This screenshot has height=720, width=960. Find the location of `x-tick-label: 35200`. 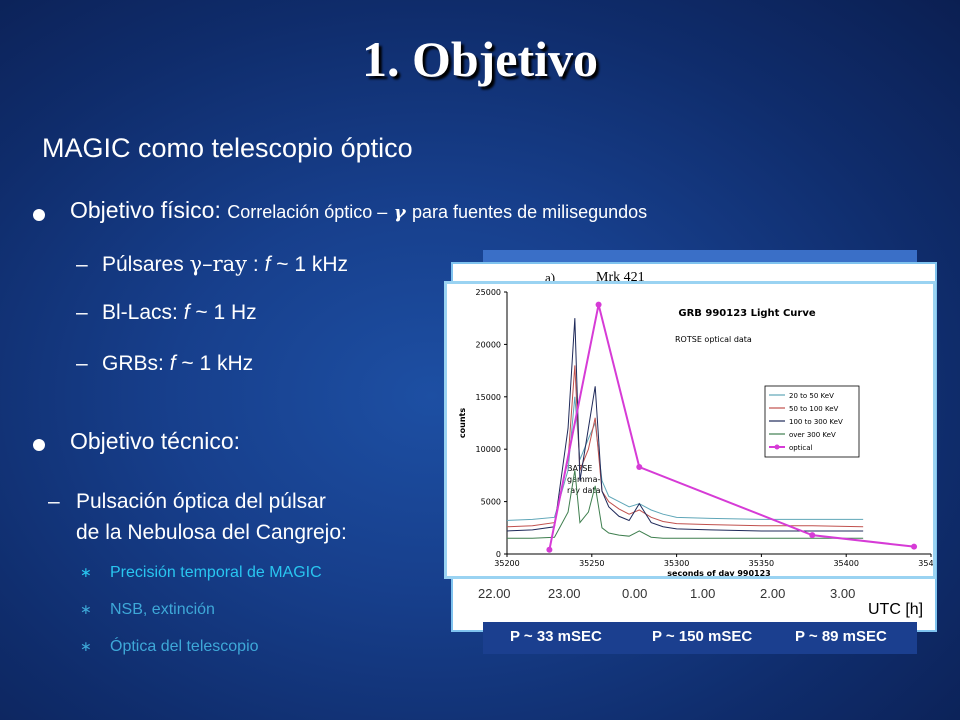

x-tick-label: 35200 is located at coordinates (506, 563).